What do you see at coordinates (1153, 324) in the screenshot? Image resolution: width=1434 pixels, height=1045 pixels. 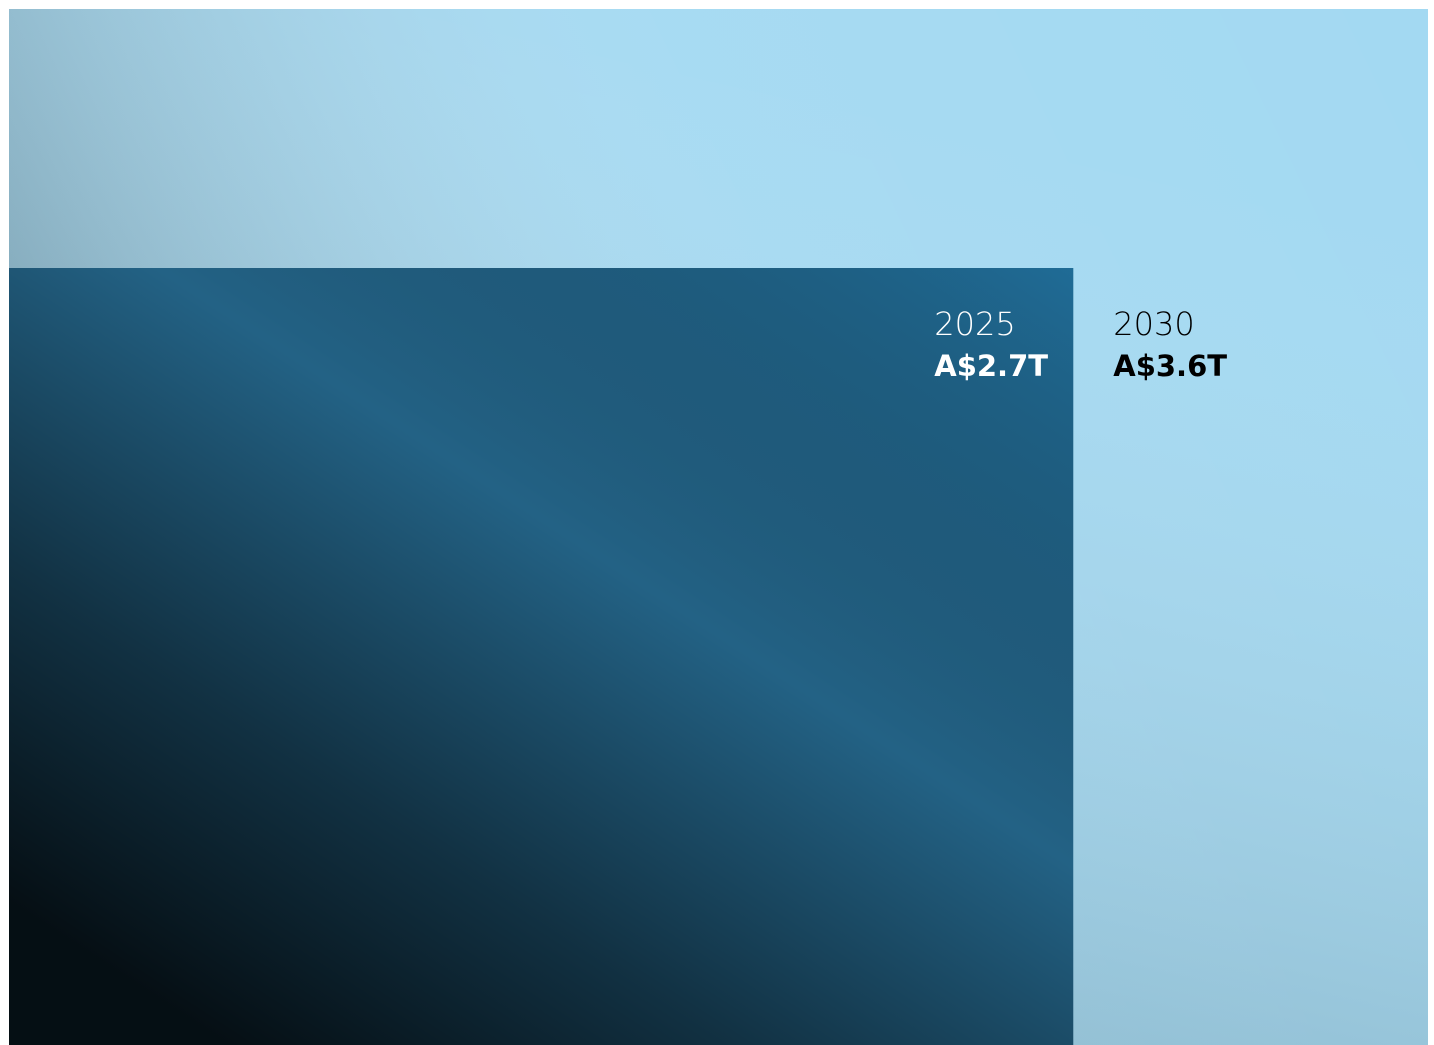 I see `year-label: 2030` at bounding box center [1153, 324].